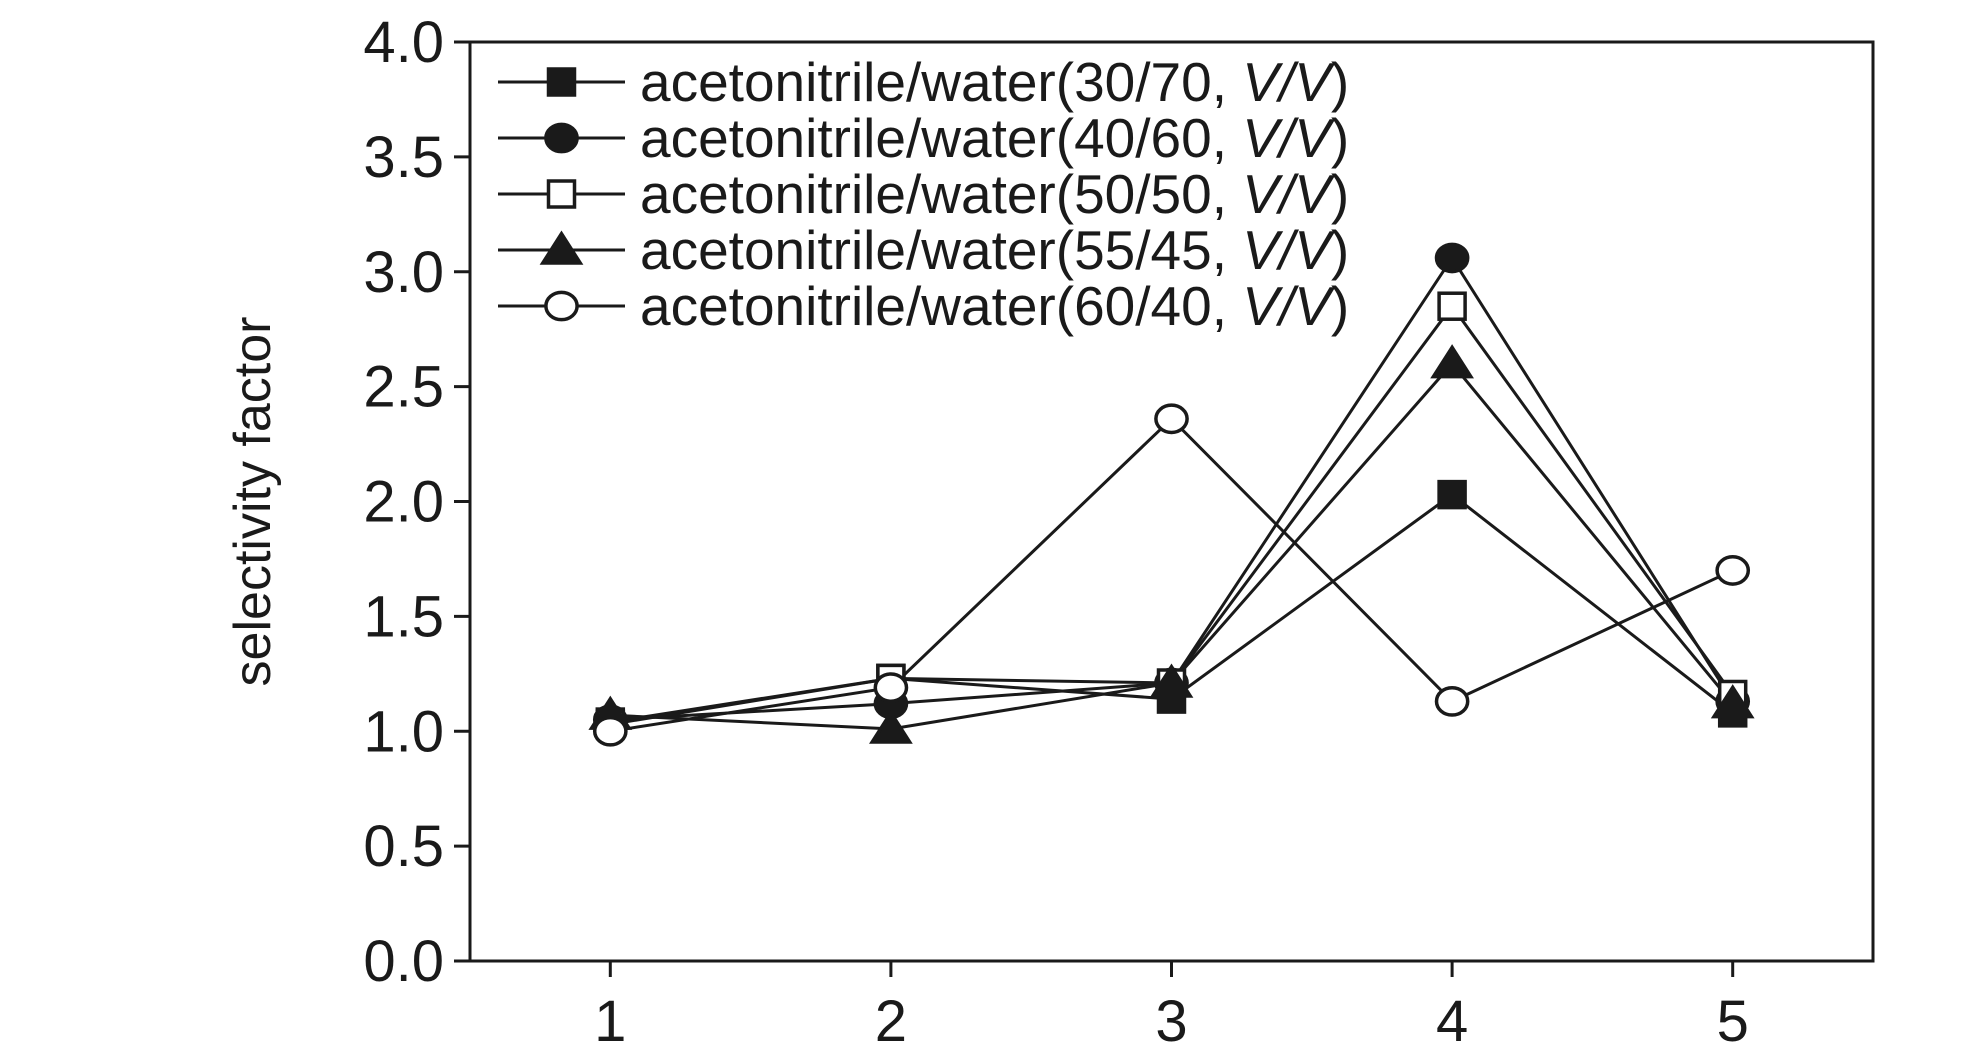 The image size is (1984, 1063). I want to click on legend-label-1: acetonitrile/water(30/70, V/V), so click(994, 82).